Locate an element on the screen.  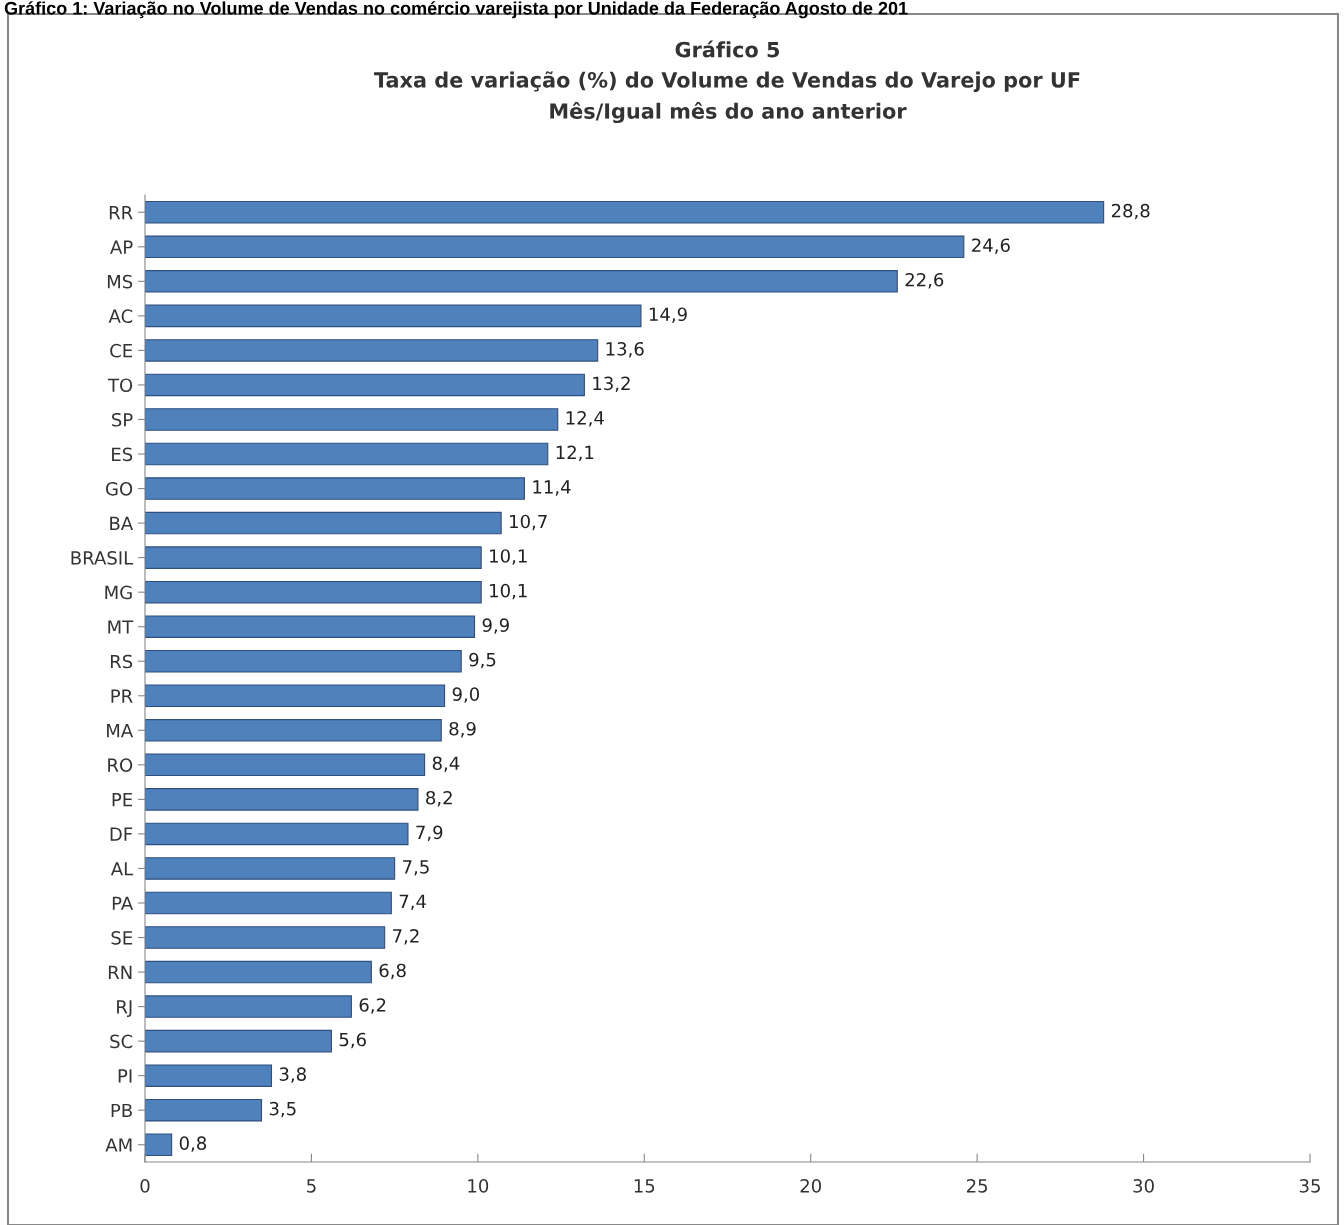
data-label: 13,6 is located at coordinates (625, 349).